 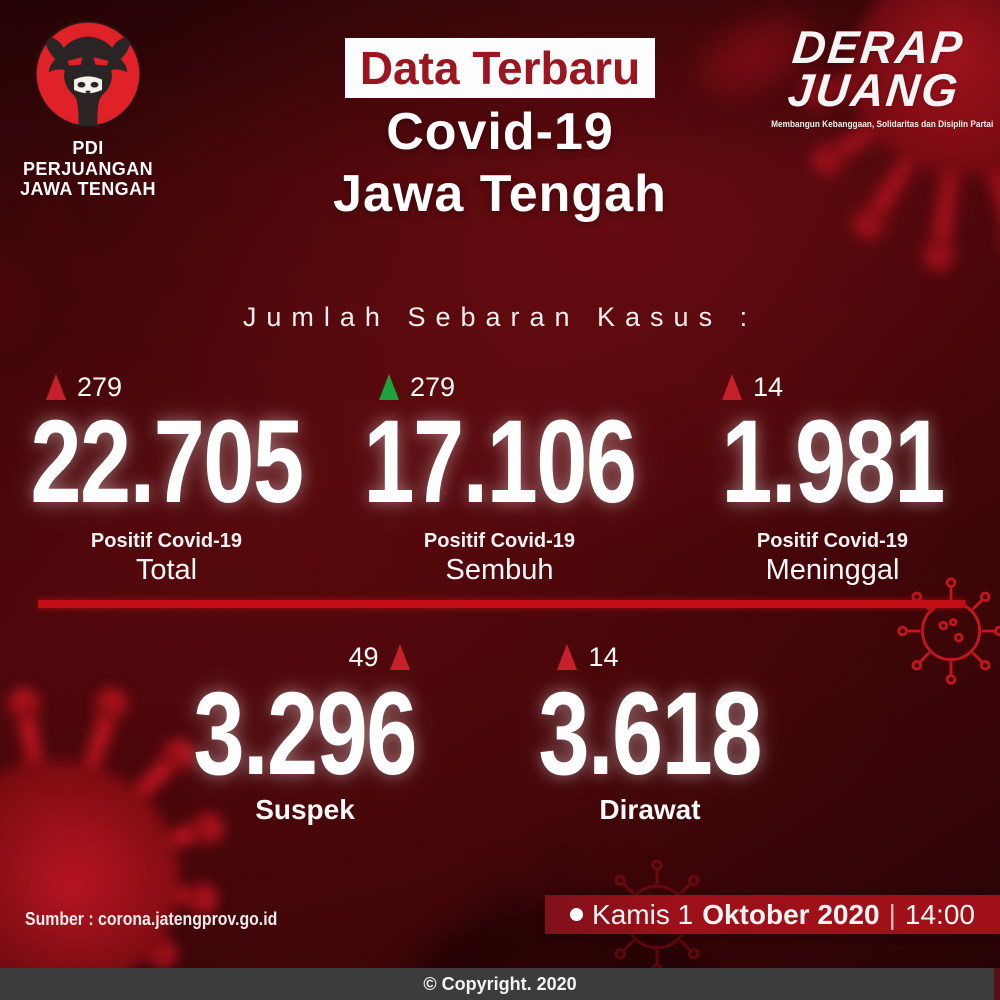 I want to click on stat-label-bottom: Sembuh, so click(x=499, y=570).